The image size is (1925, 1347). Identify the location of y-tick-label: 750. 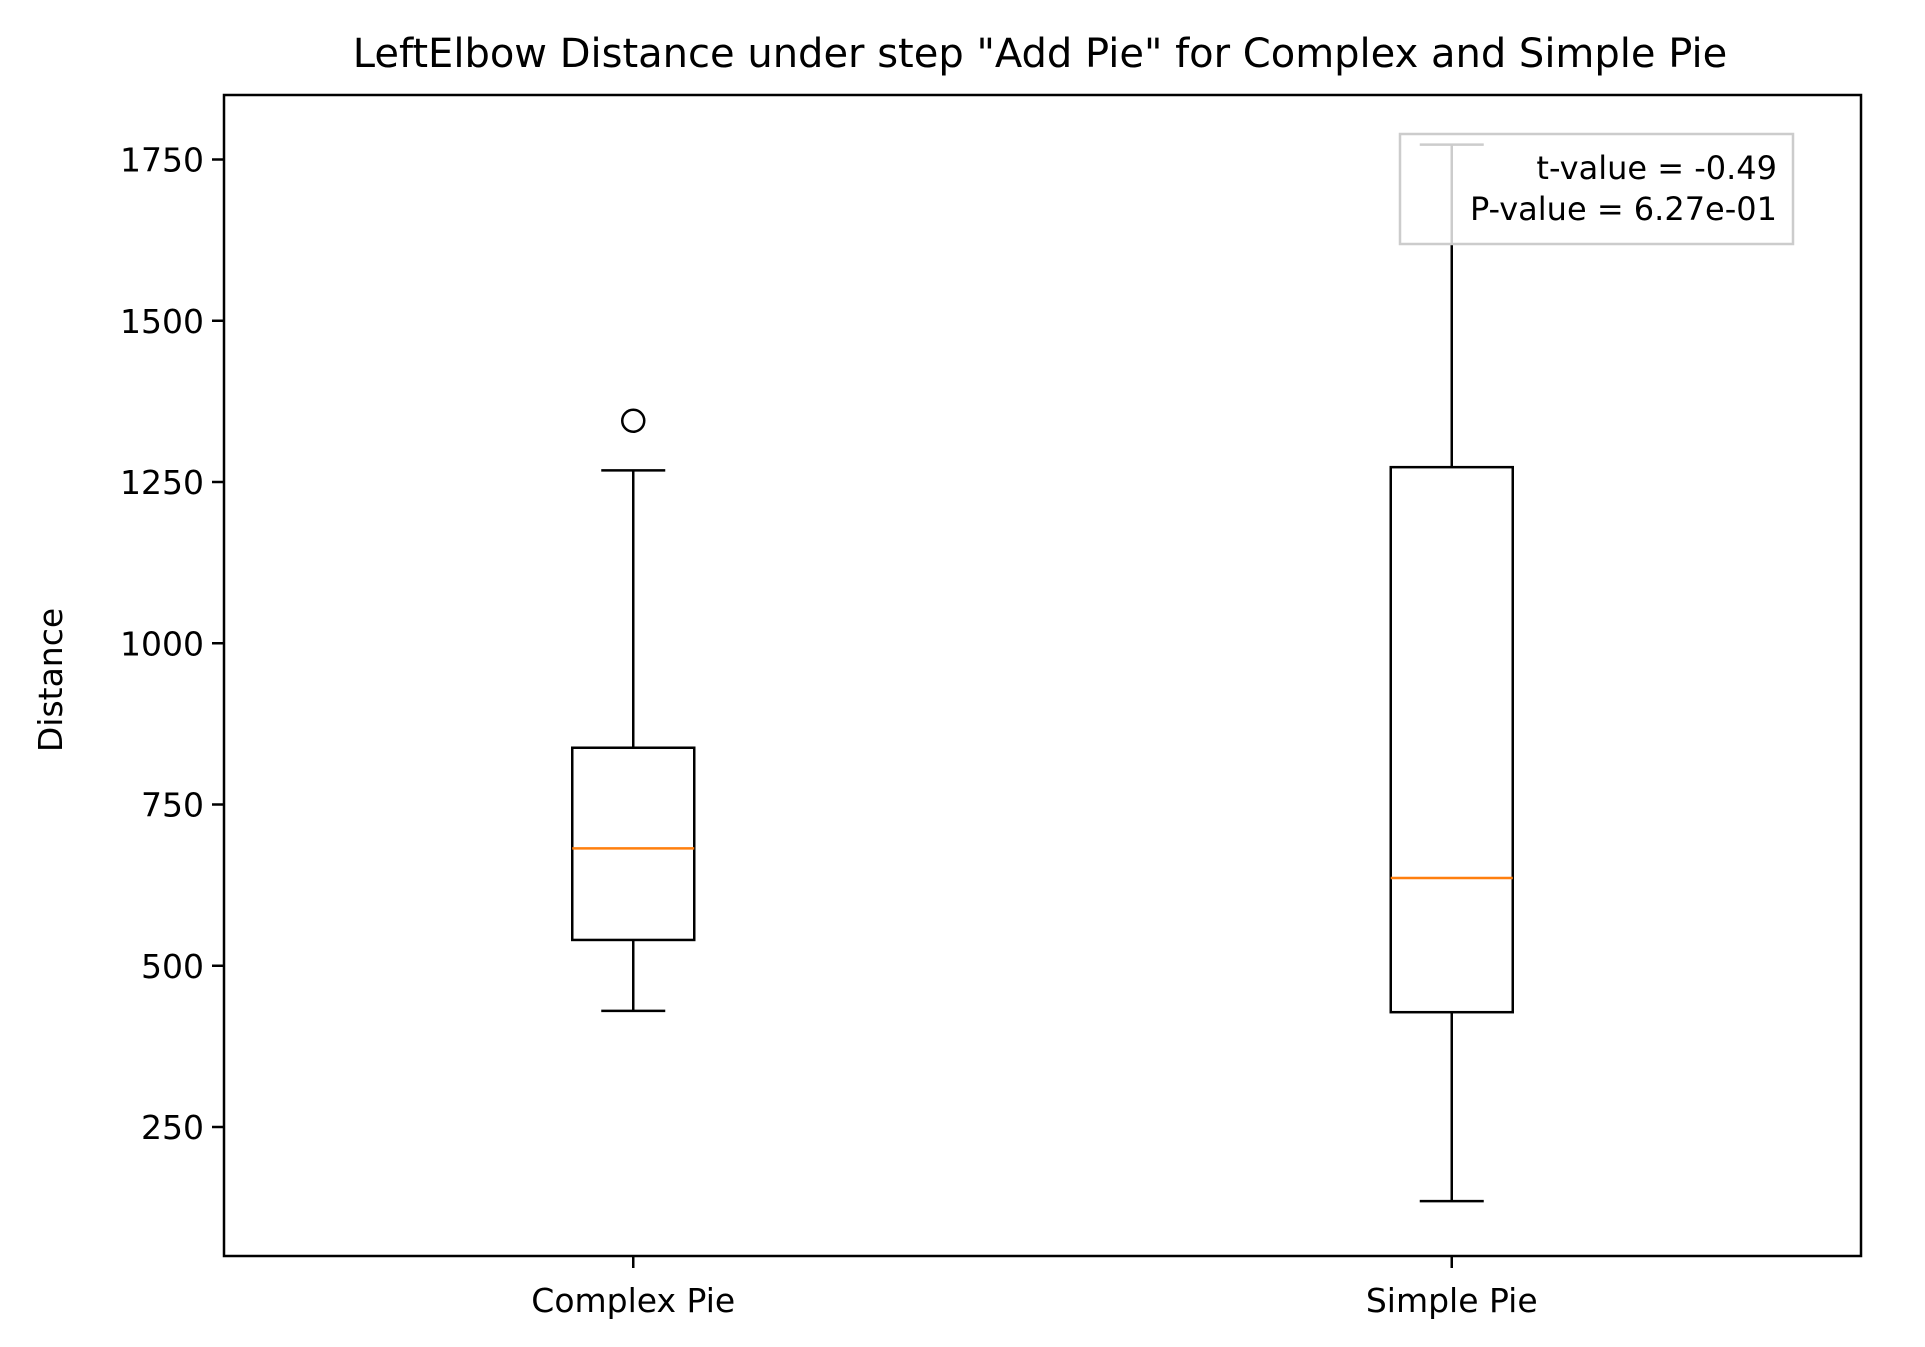
(172, 805).